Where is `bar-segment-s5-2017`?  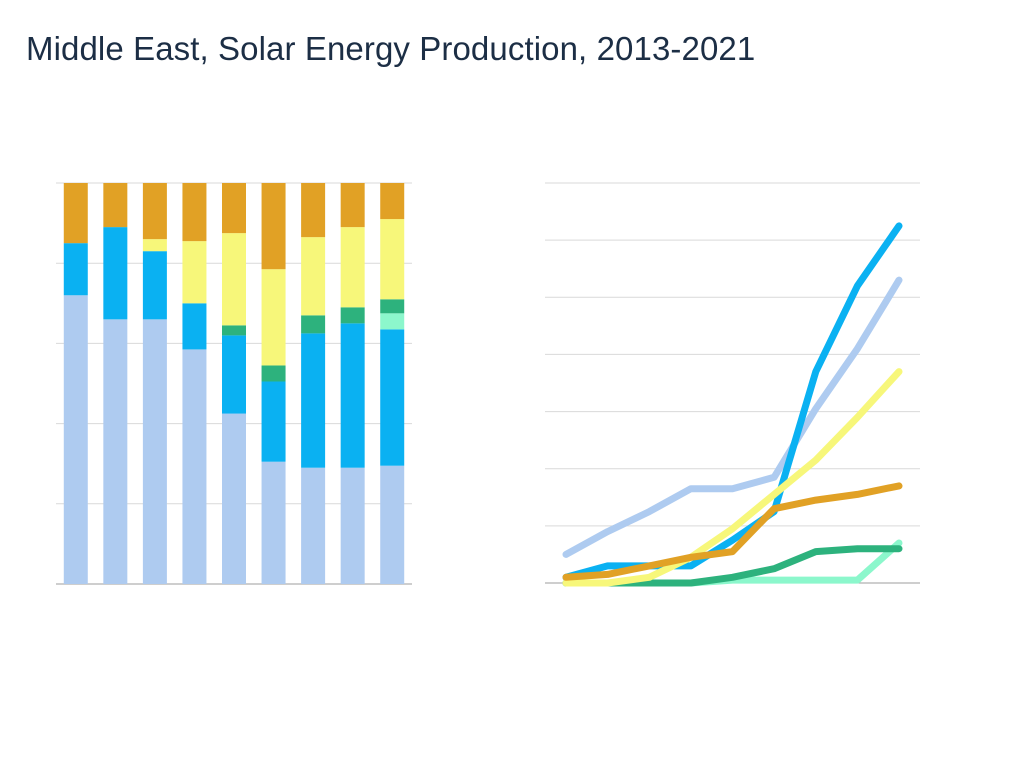
bar-segment-s5-2017 is located at coordinates (234, 279).